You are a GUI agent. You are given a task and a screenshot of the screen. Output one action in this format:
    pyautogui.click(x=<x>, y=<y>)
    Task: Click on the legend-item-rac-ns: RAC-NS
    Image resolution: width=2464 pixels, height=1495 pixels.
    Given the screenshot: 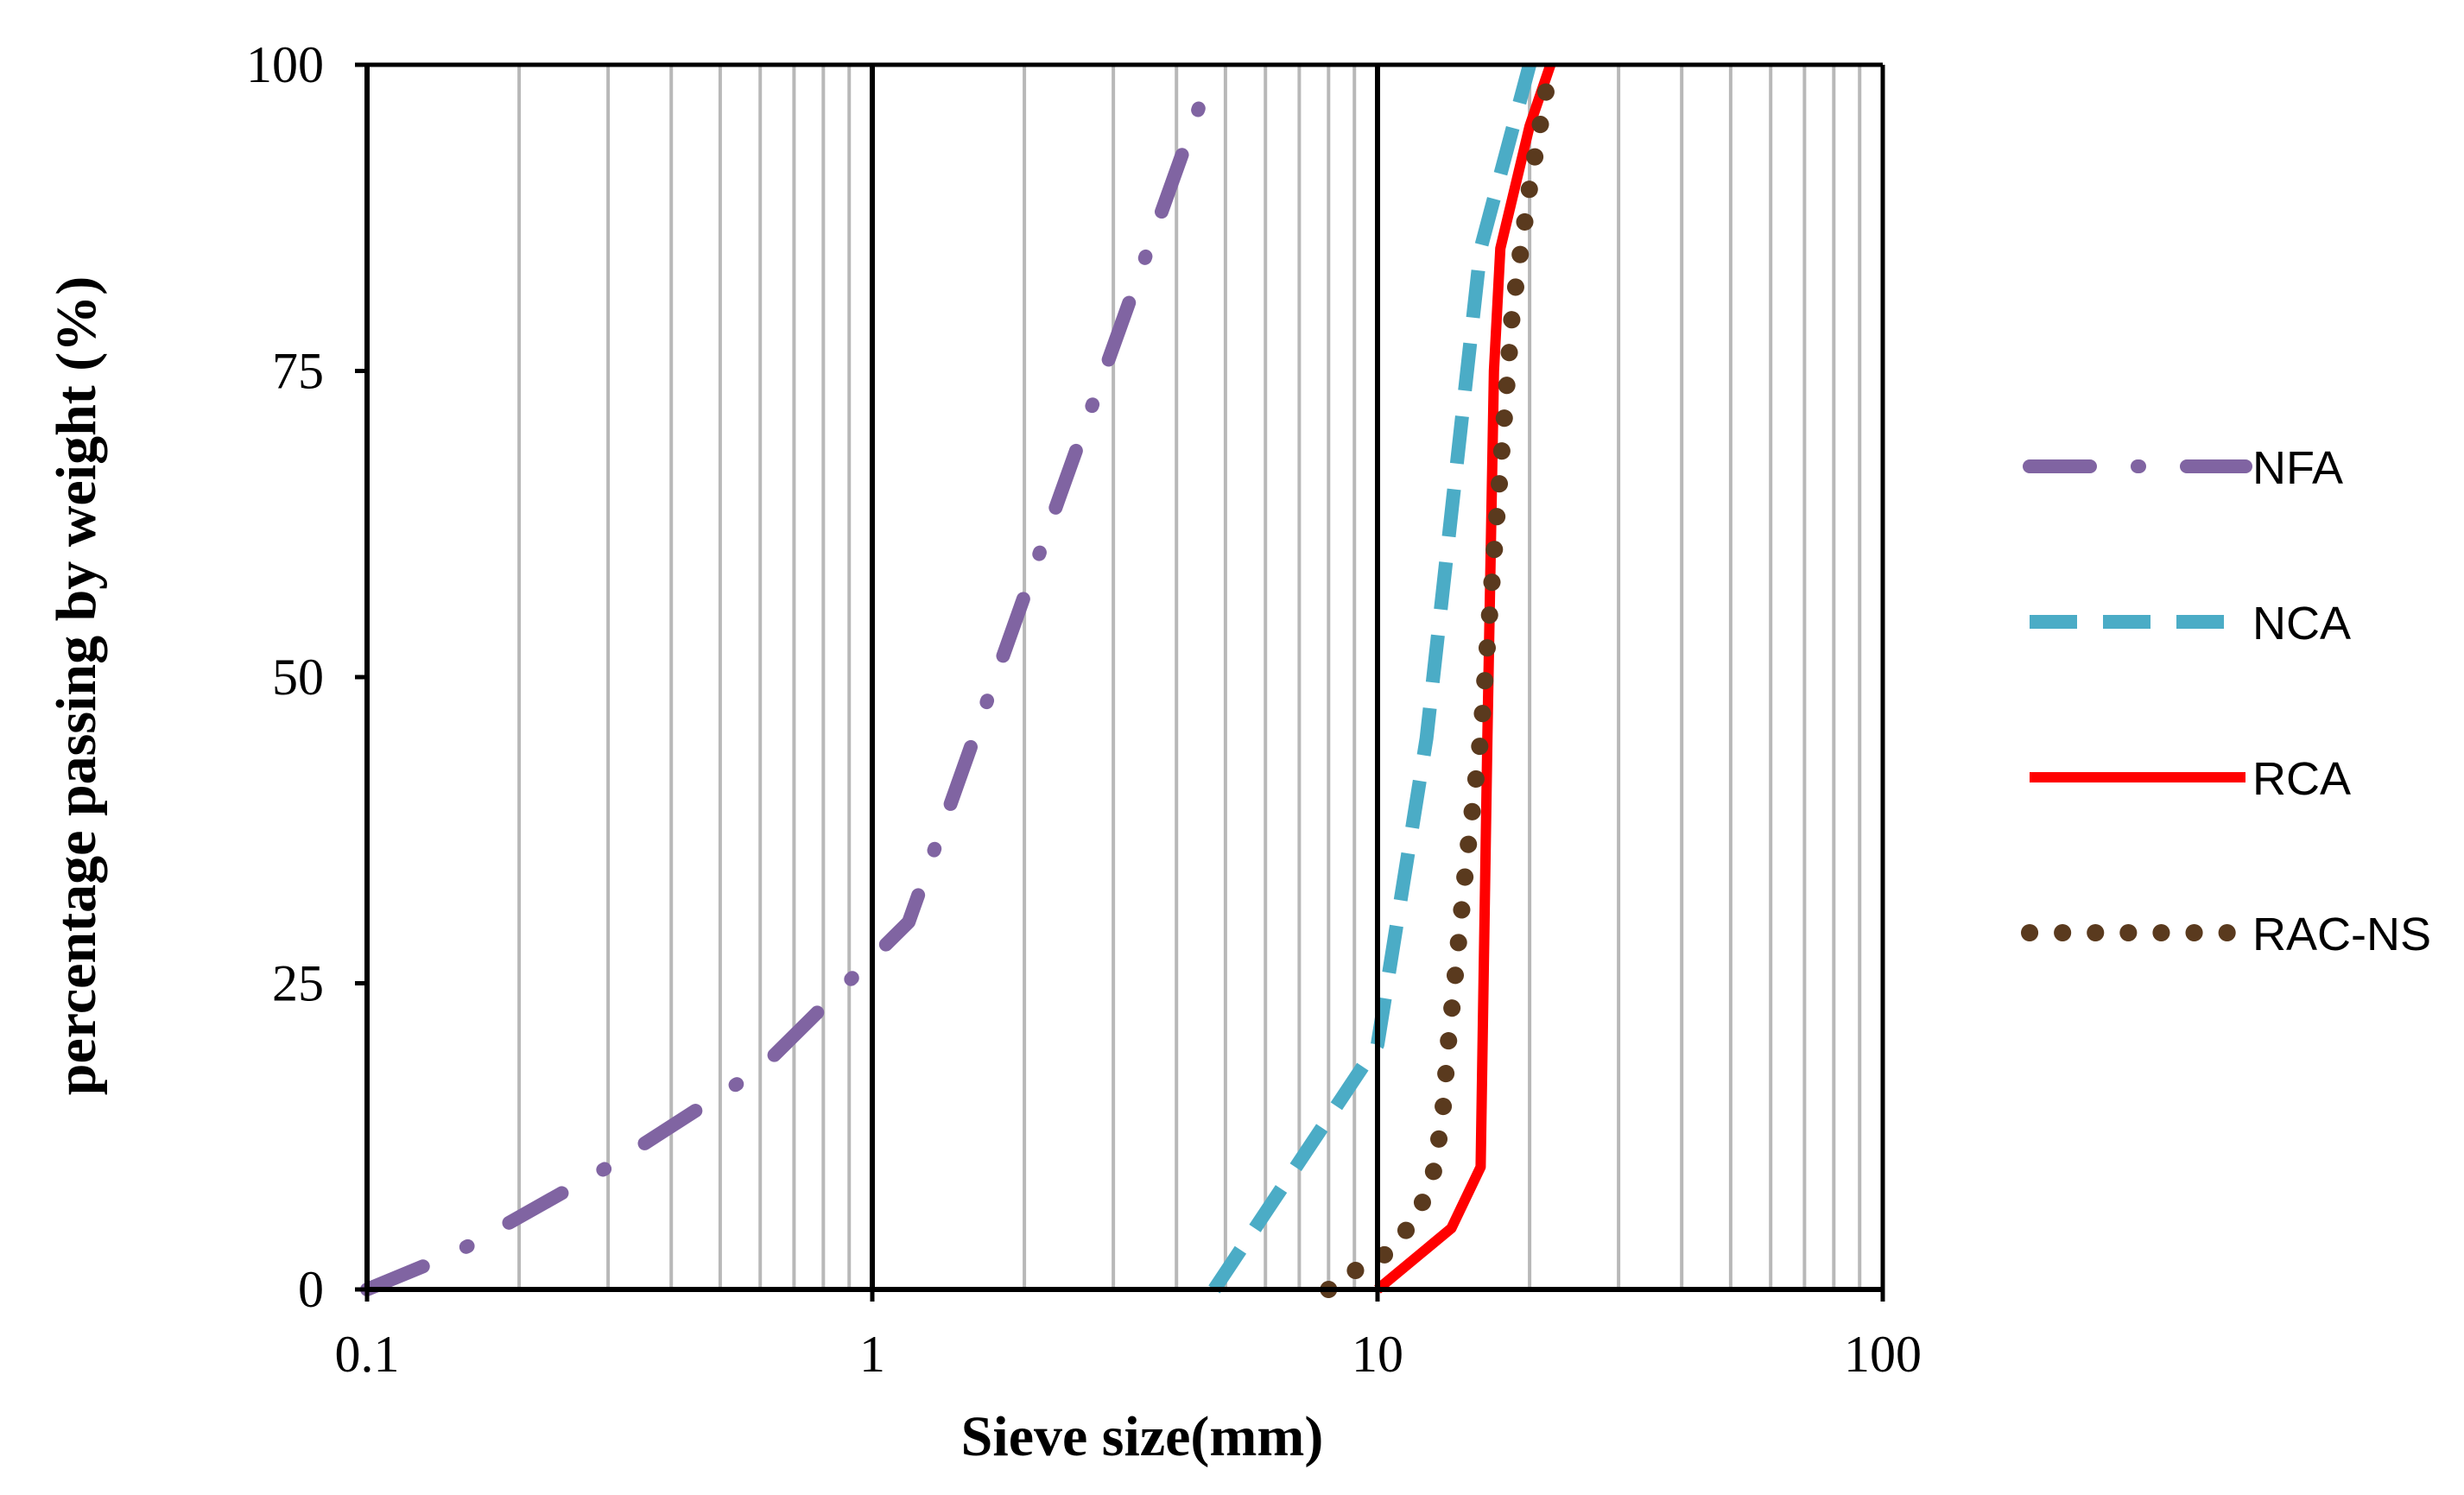 What is the action you would take?
    pyautogui.click(x=2226, y=935)
    